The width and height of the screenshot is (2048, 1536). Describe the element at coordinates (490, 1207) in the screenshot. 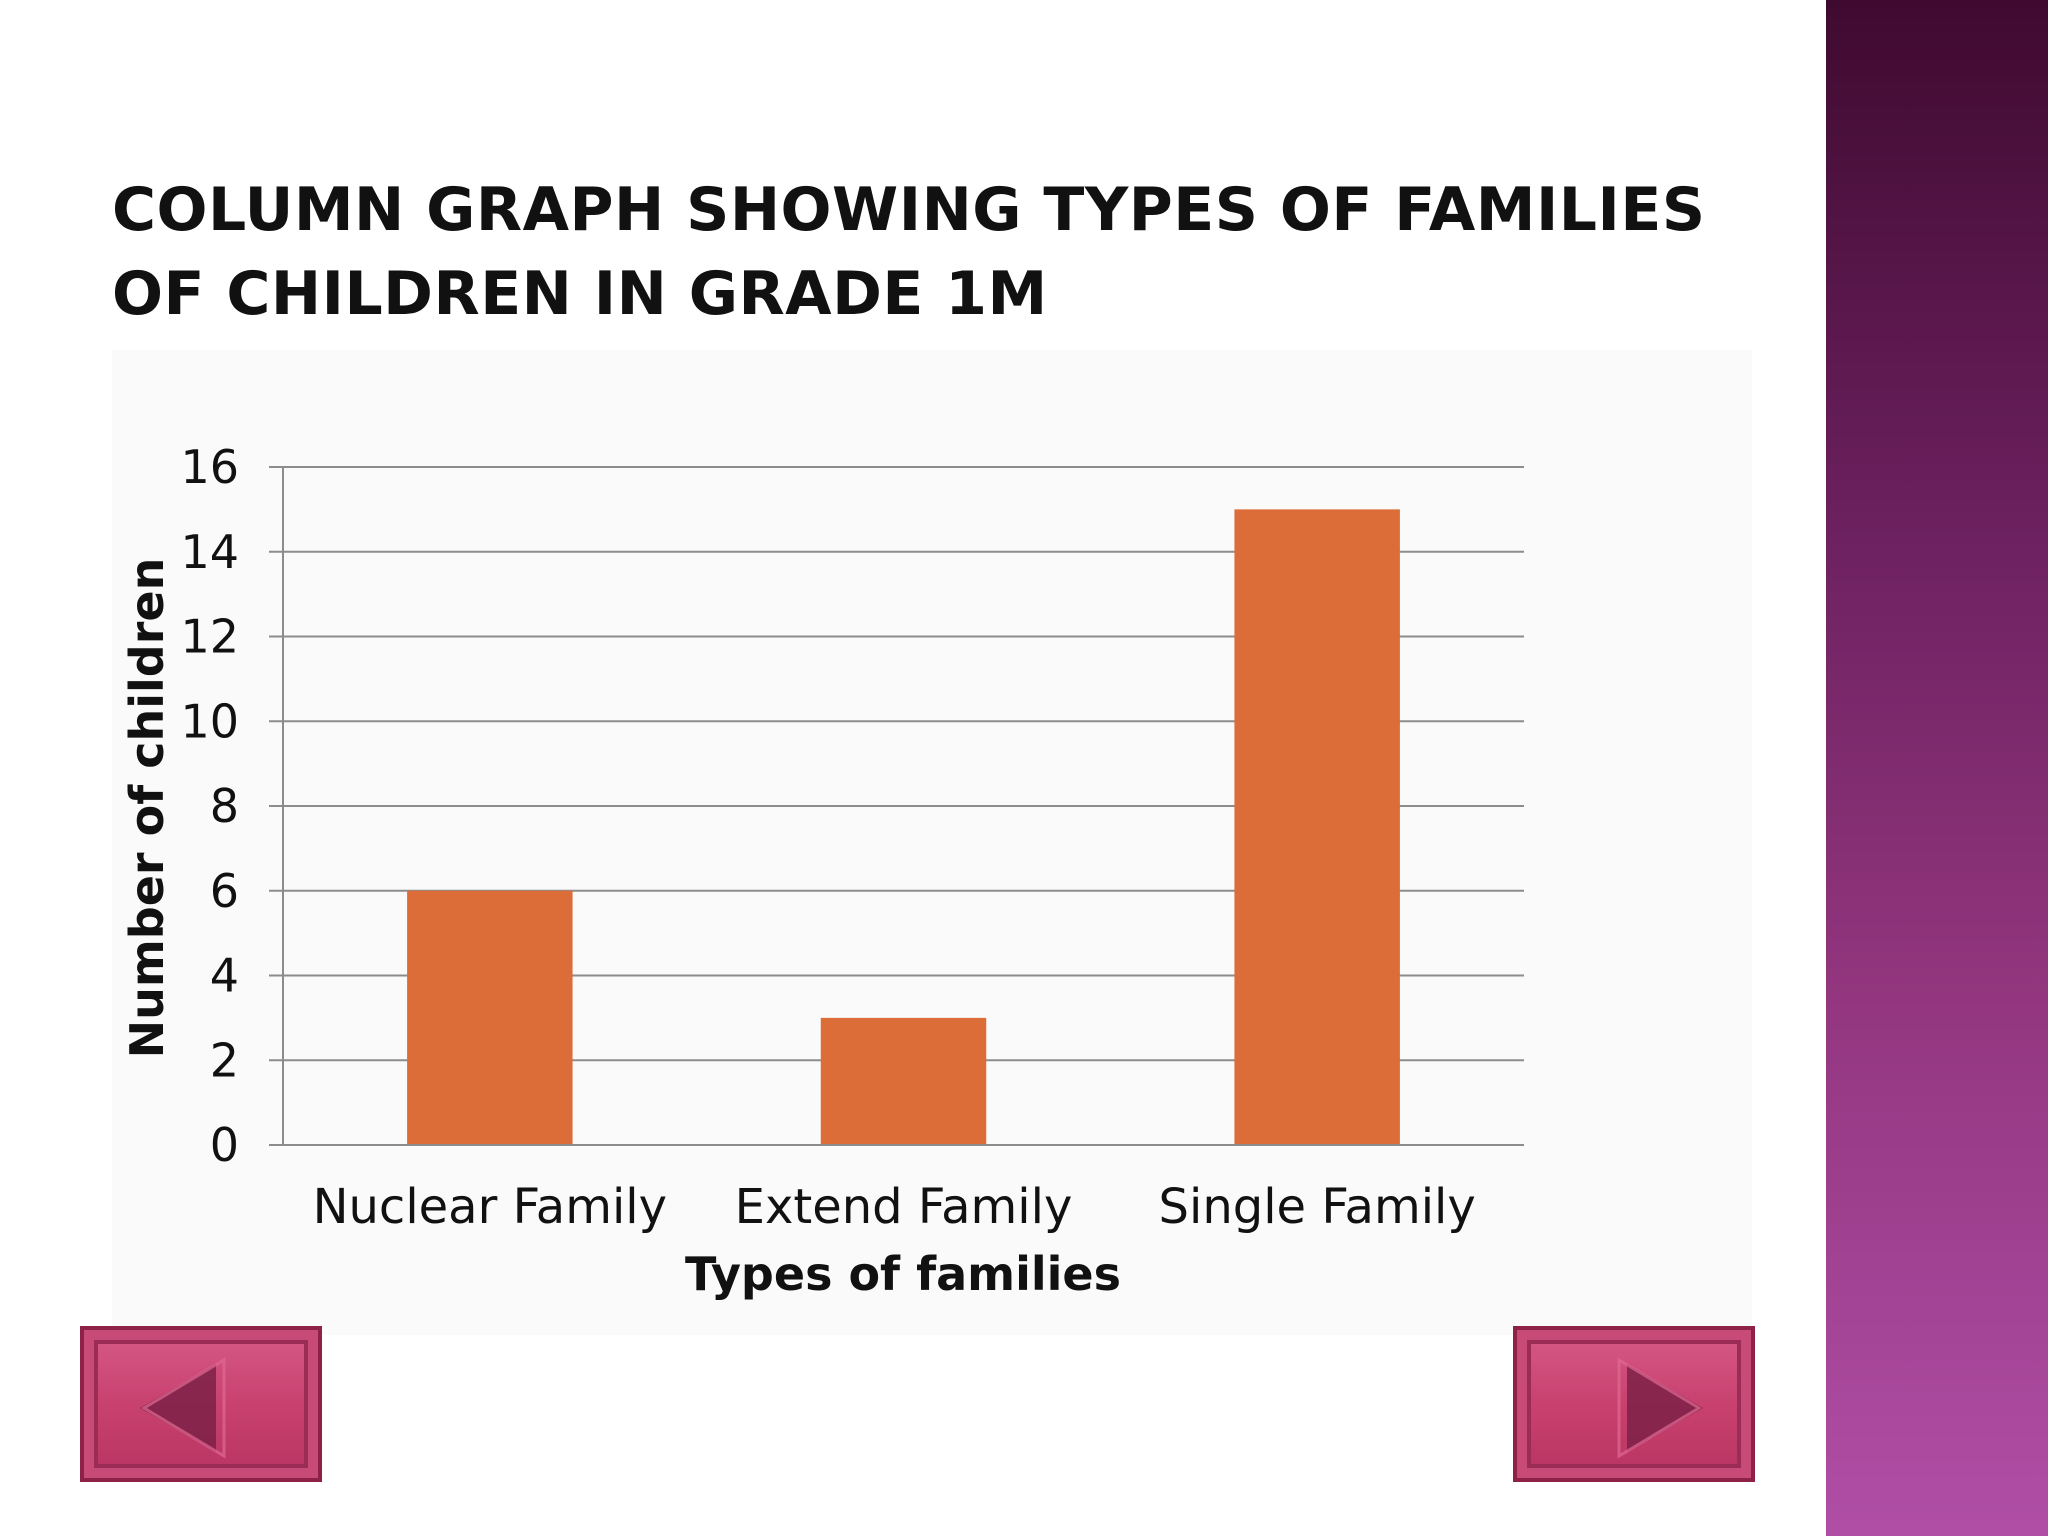

I see `x-tick-label: Nuclear Family` at that location.